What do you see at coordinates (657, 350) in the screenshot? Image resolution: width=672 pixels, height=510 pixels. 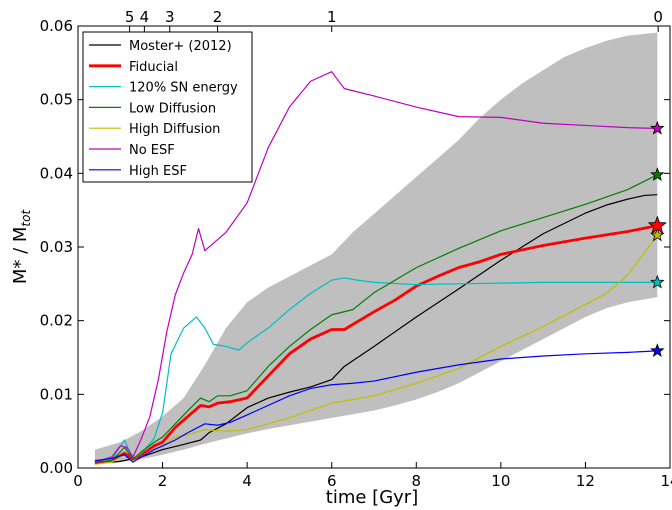 I see `end-star-high-esf` at bounding box center [657, 350].